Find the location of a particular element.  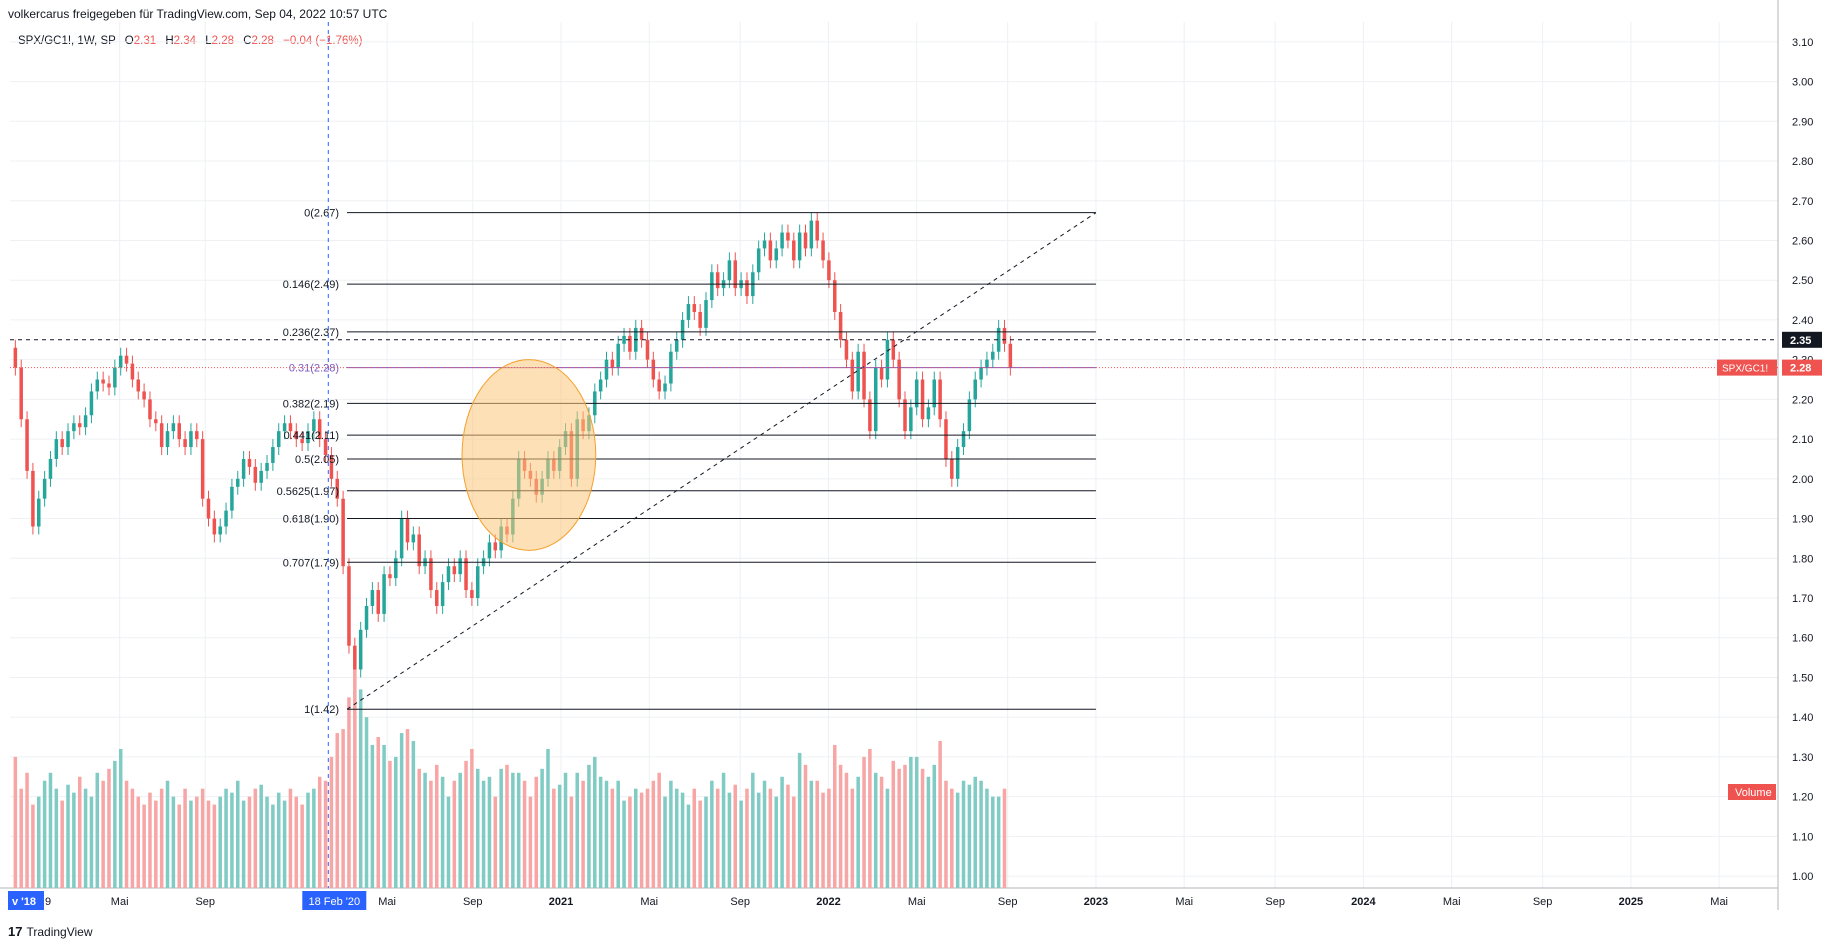

crosshair-price-label: 2.35 is located at coordinates (1800, 341).